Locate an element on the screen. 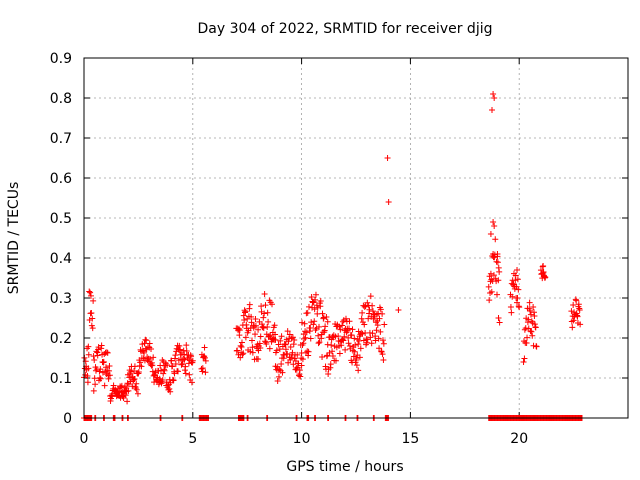  y-tick-label: 0.3 is located at coordinates (61, 299).